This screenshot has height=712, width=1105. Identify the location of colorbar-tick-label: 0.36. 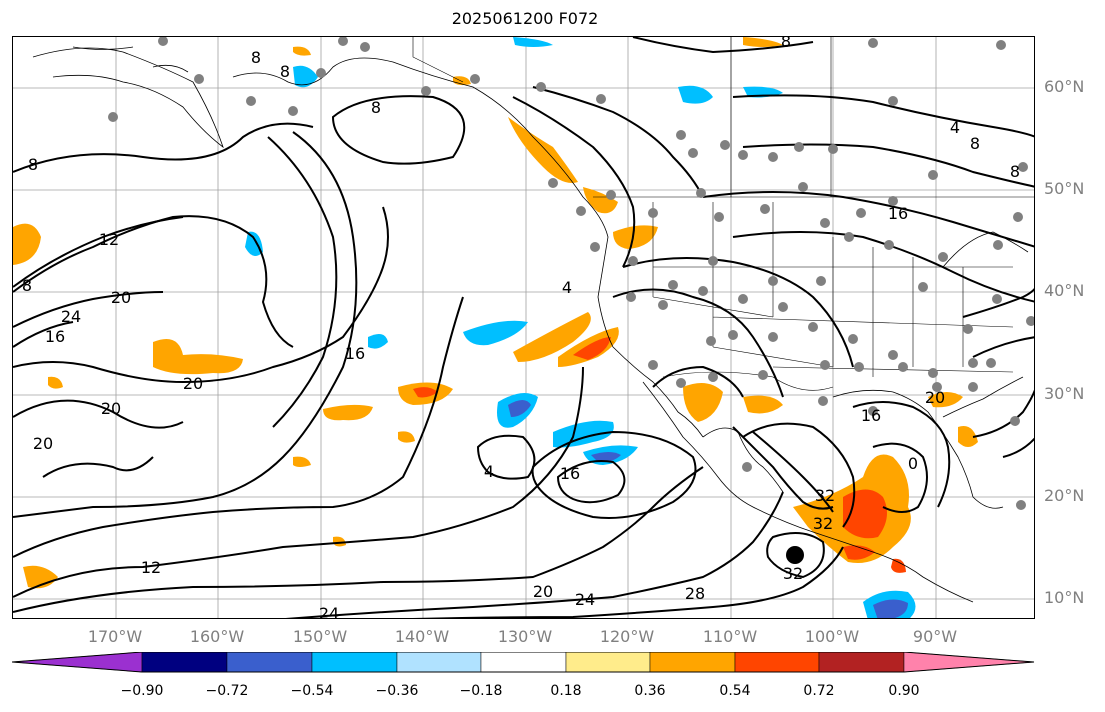
(650, 691).